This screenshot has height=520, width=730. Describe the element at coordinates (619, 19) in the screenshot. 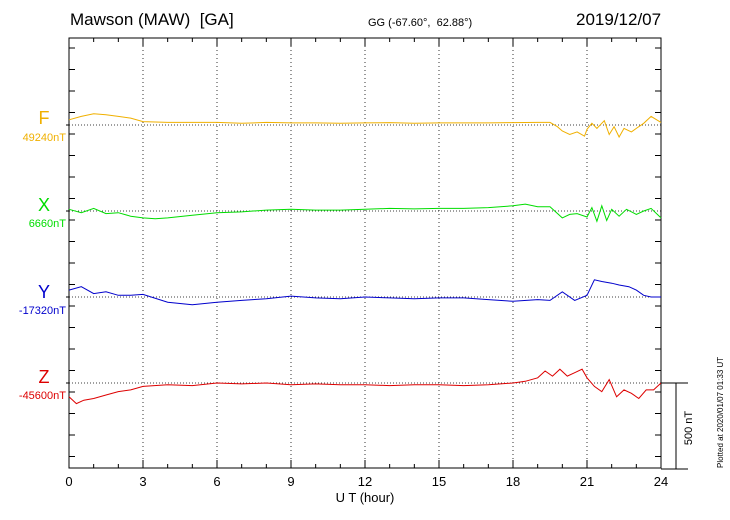

I see `plot-date: 2019/12/07` at that location.